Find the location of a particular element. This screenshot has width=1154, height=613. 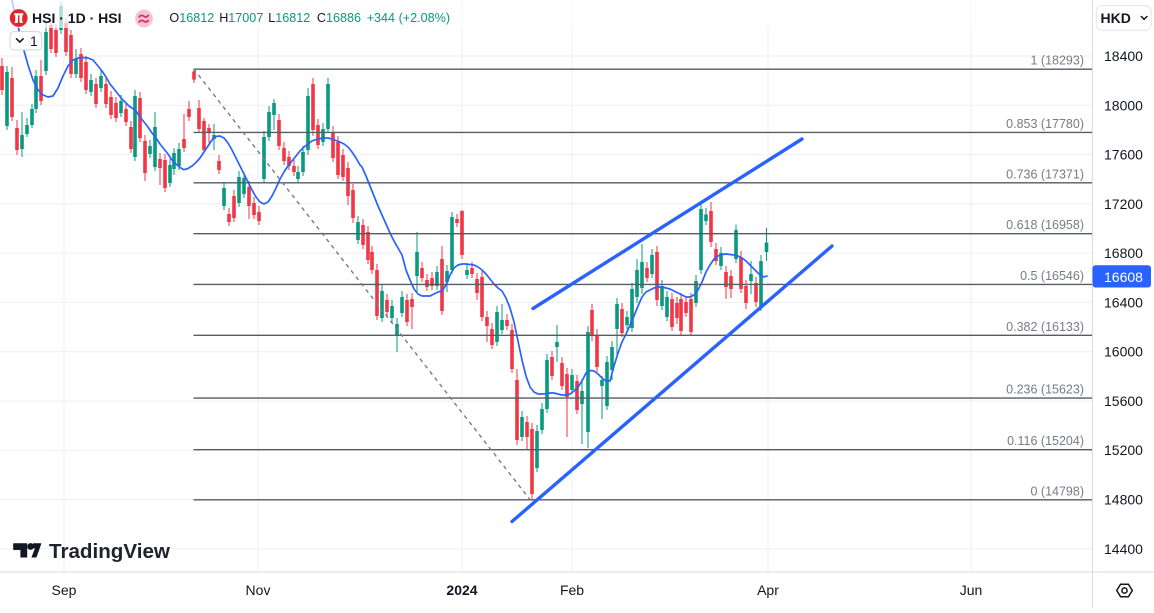

svg-text: H17007 is located at coordinates (241, 18).